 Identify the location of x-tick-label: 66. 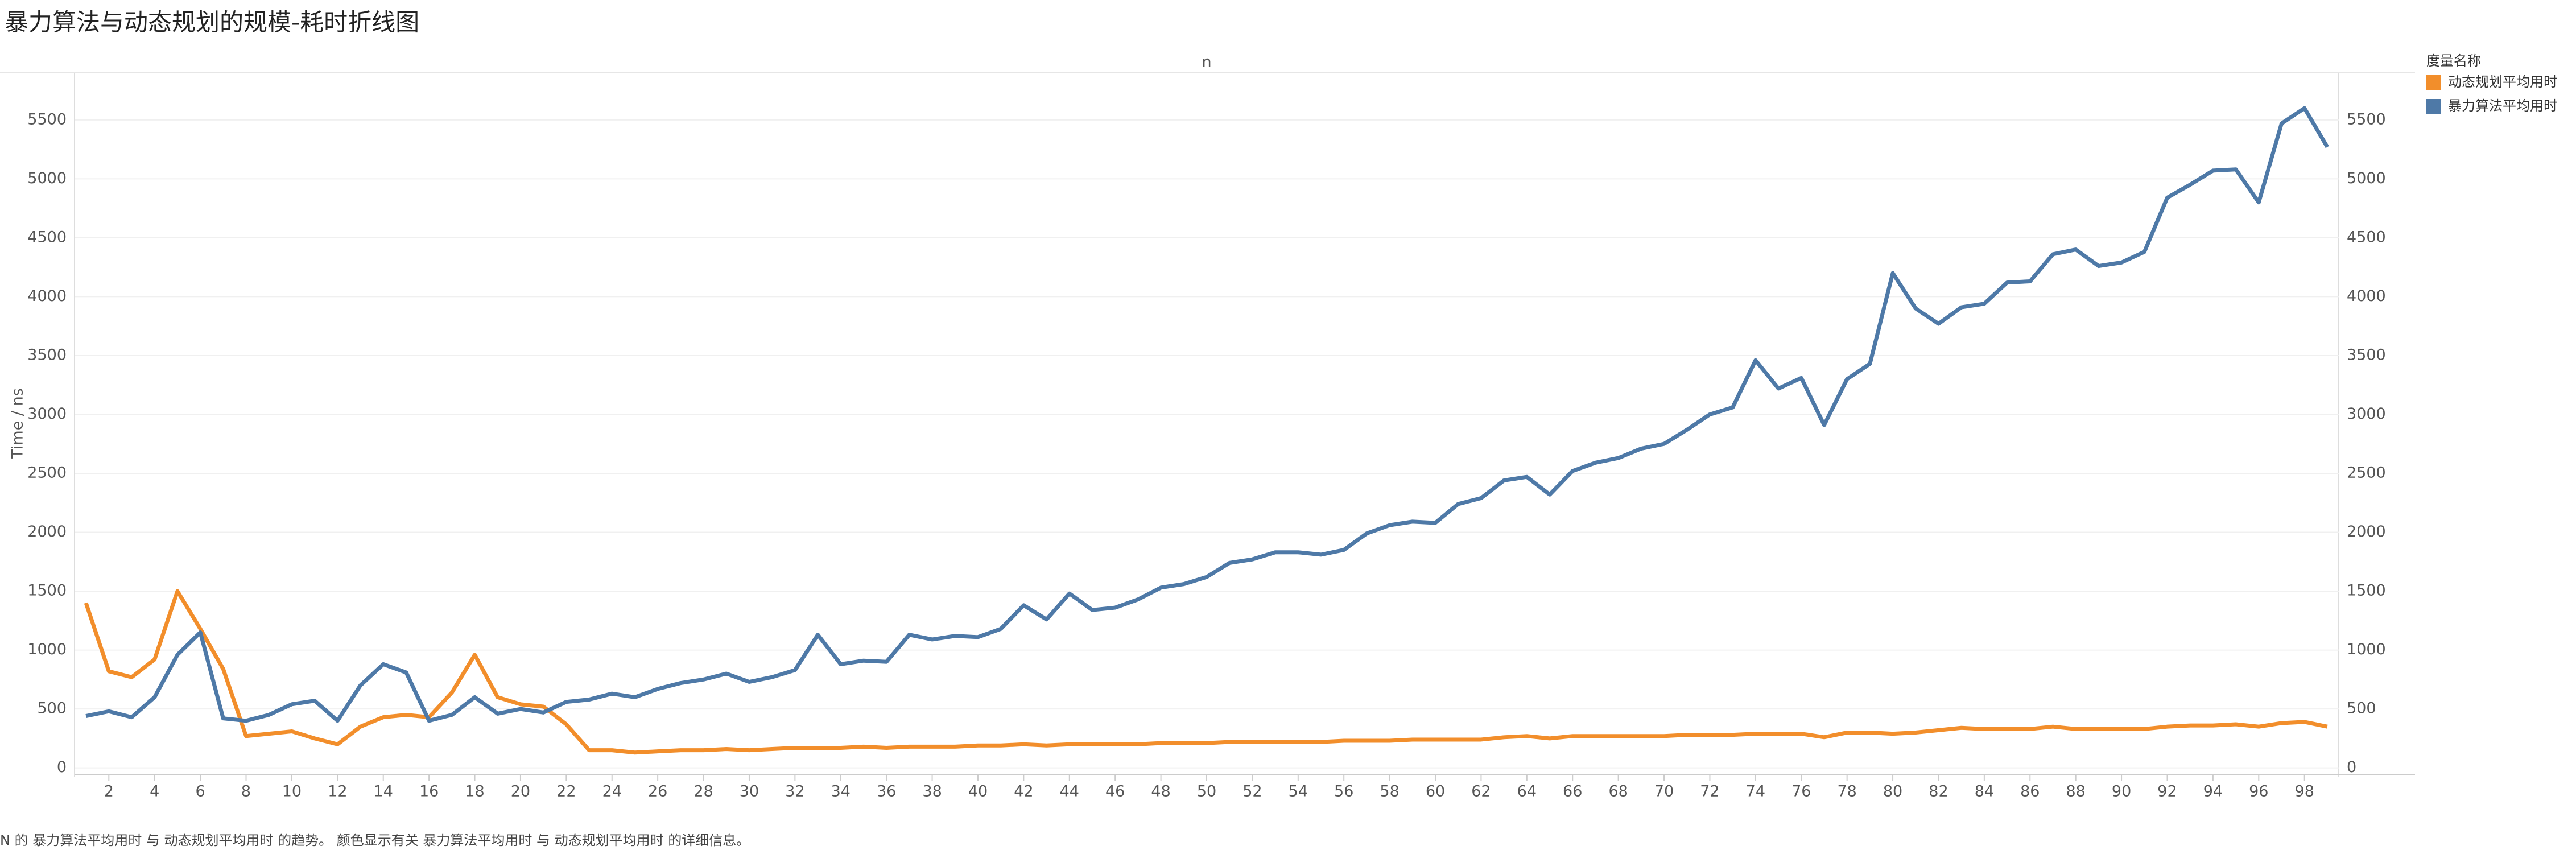
(1573, 792).